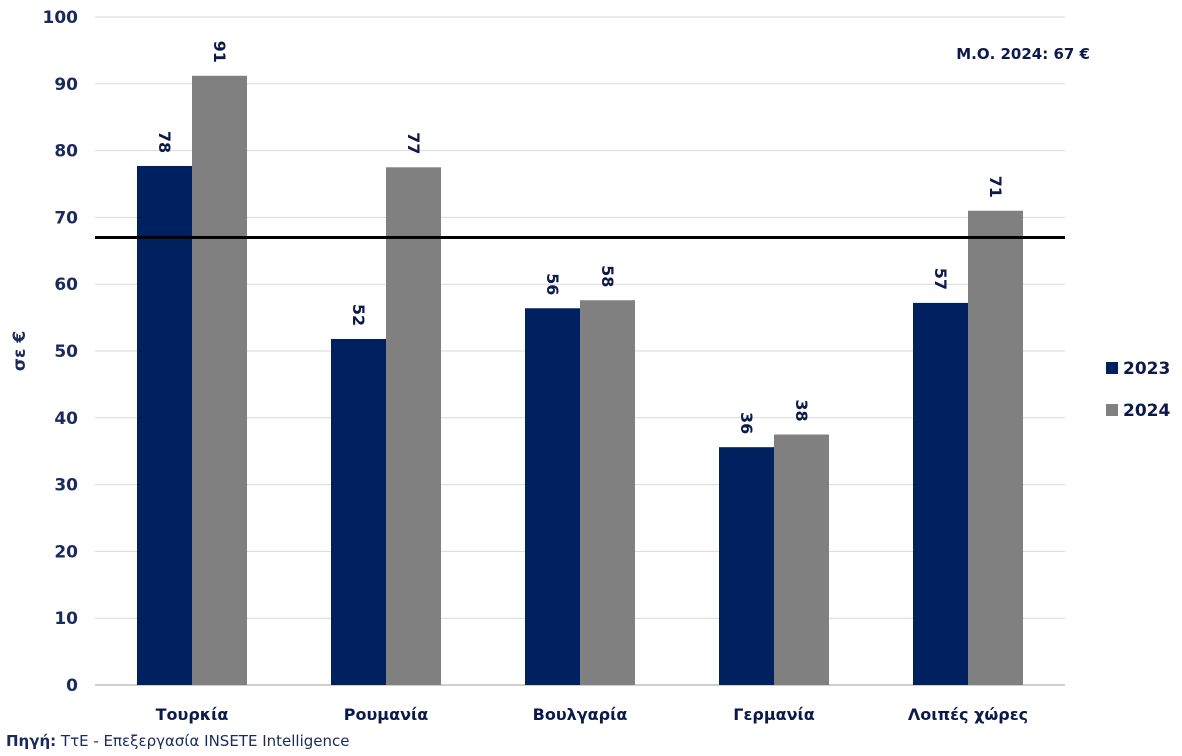 The height and width of the screenshot is (756, 1182). I want to click on data-label-2024-1: 77, so click(413, 143).